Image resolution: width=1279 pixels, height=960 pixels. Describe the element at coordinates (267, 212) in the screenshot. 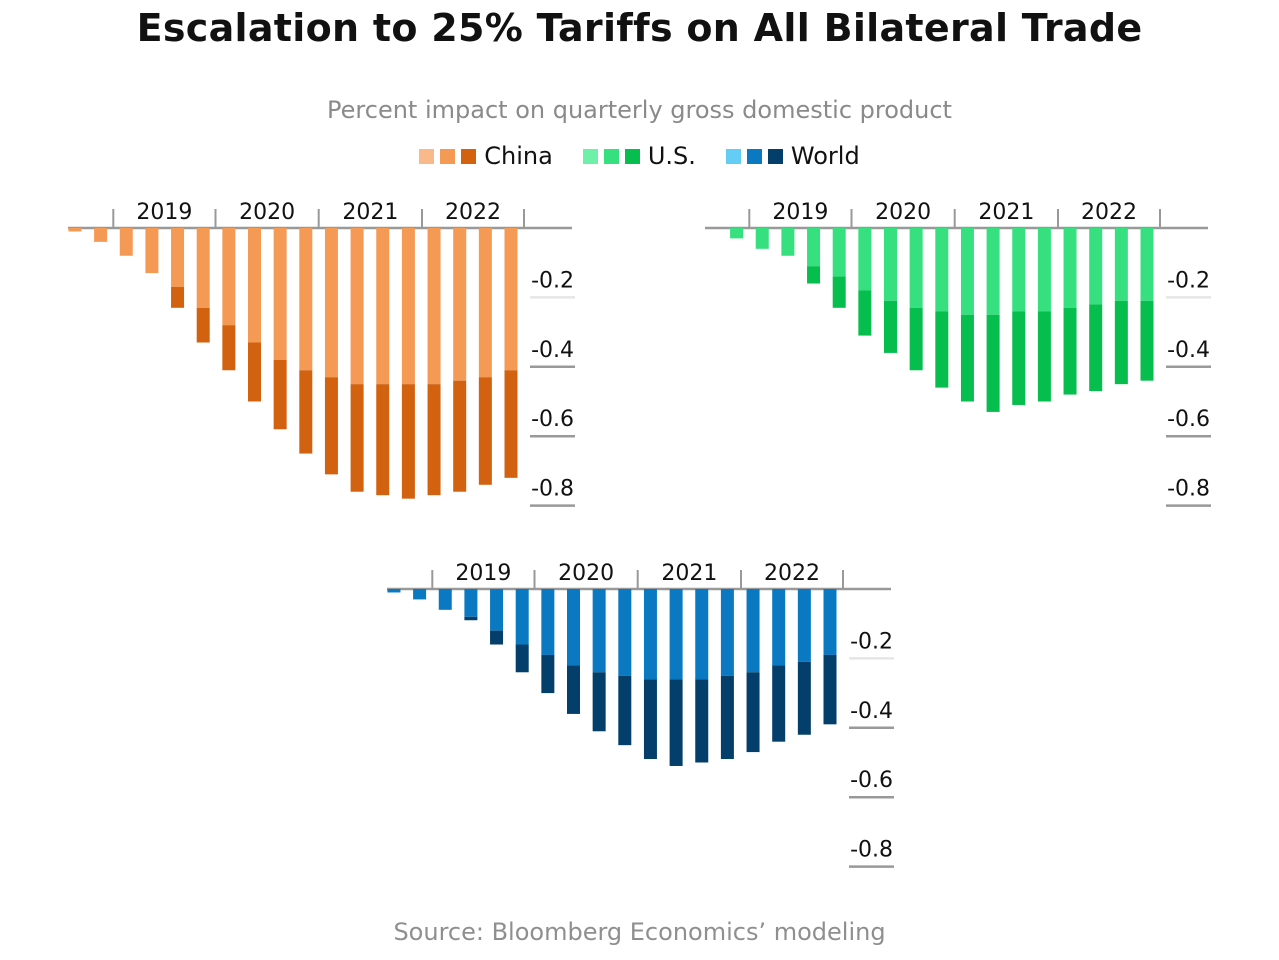

I see `year-label: 2020` at that location.